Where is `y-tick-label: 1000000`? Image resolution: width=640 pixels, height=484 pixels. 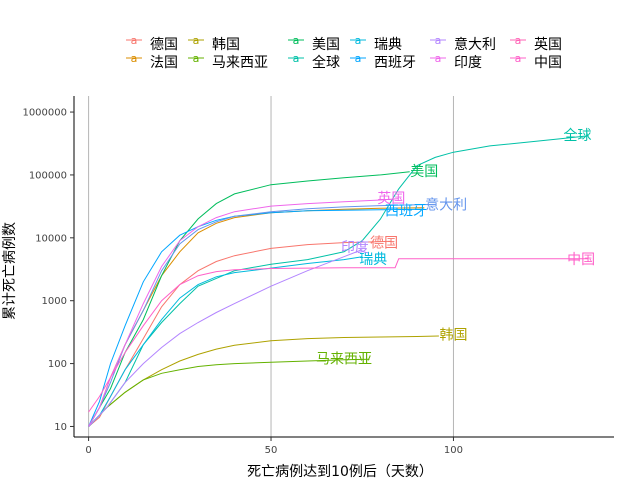 y-tick-label: 1000000 is located at coordinates (44, 113).